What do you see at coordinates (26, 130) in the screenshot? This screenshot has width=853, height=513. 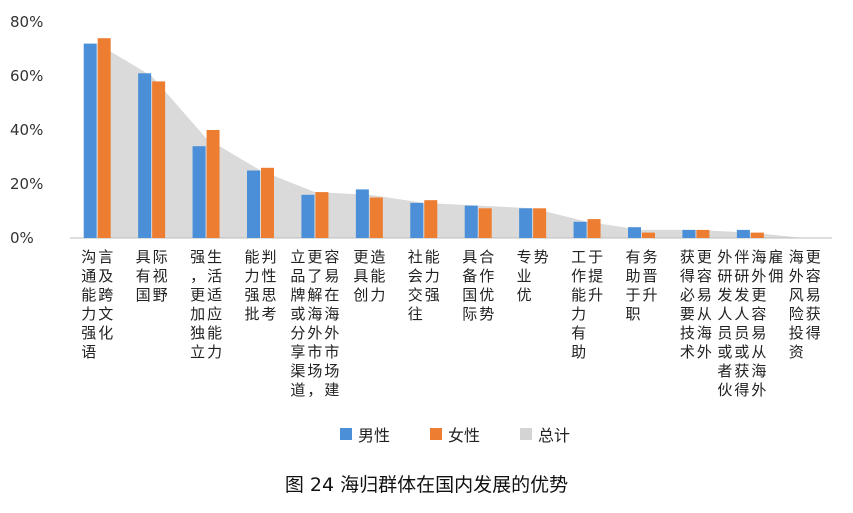 I see `y-tick-label: 40%` at bounding box center [26, 130].